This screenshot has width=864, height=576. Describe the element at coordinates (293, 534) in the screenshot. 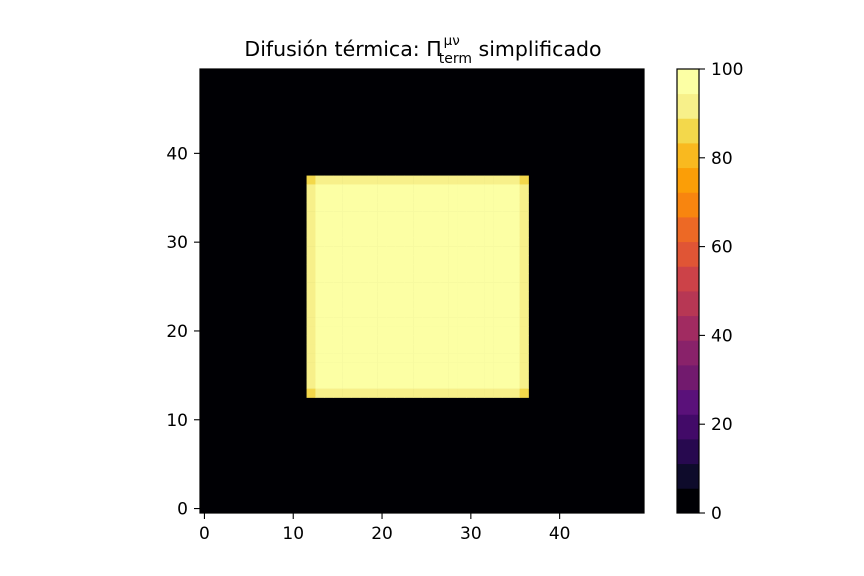

I see `x-tick-label: 10` at that location.